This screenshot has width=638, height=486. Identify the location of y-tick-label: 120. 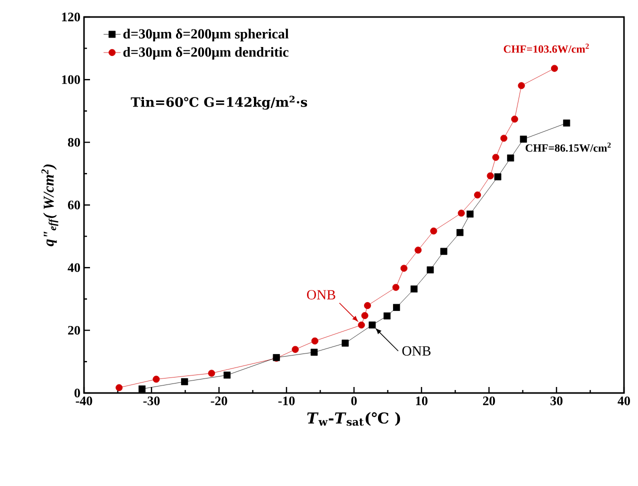
(71, 17).